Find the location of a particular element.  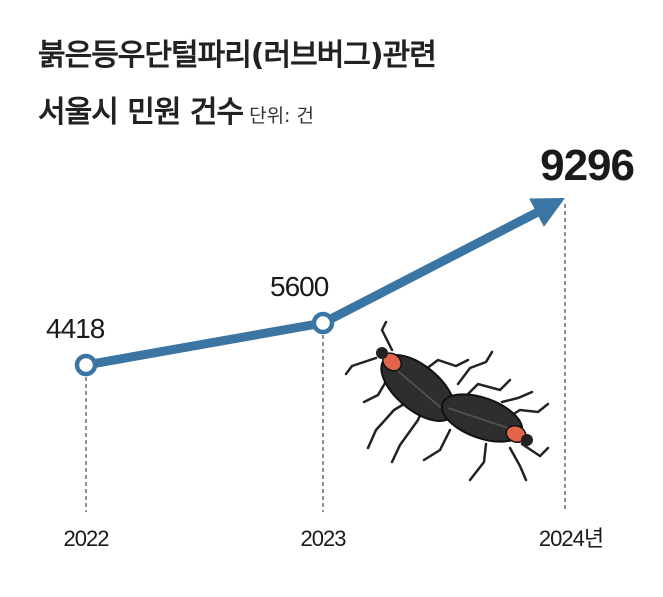

x-tick-label-2: 2024년 is located at coordinates (571, 538).